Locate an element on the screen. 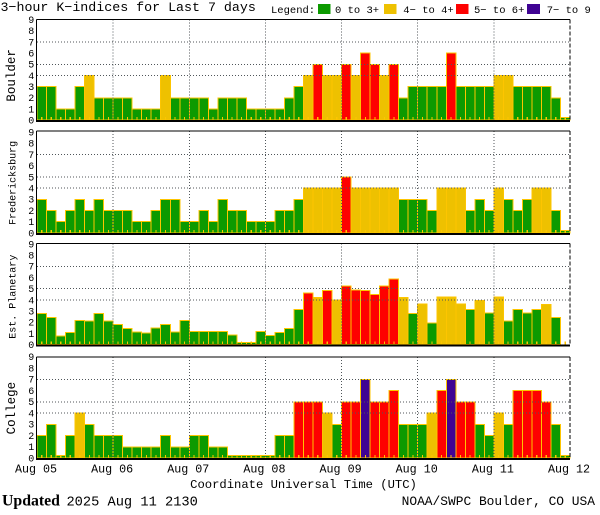 The image size is (600, 515). svg-text: Fredericksburg is located at coordinates (14, 183).